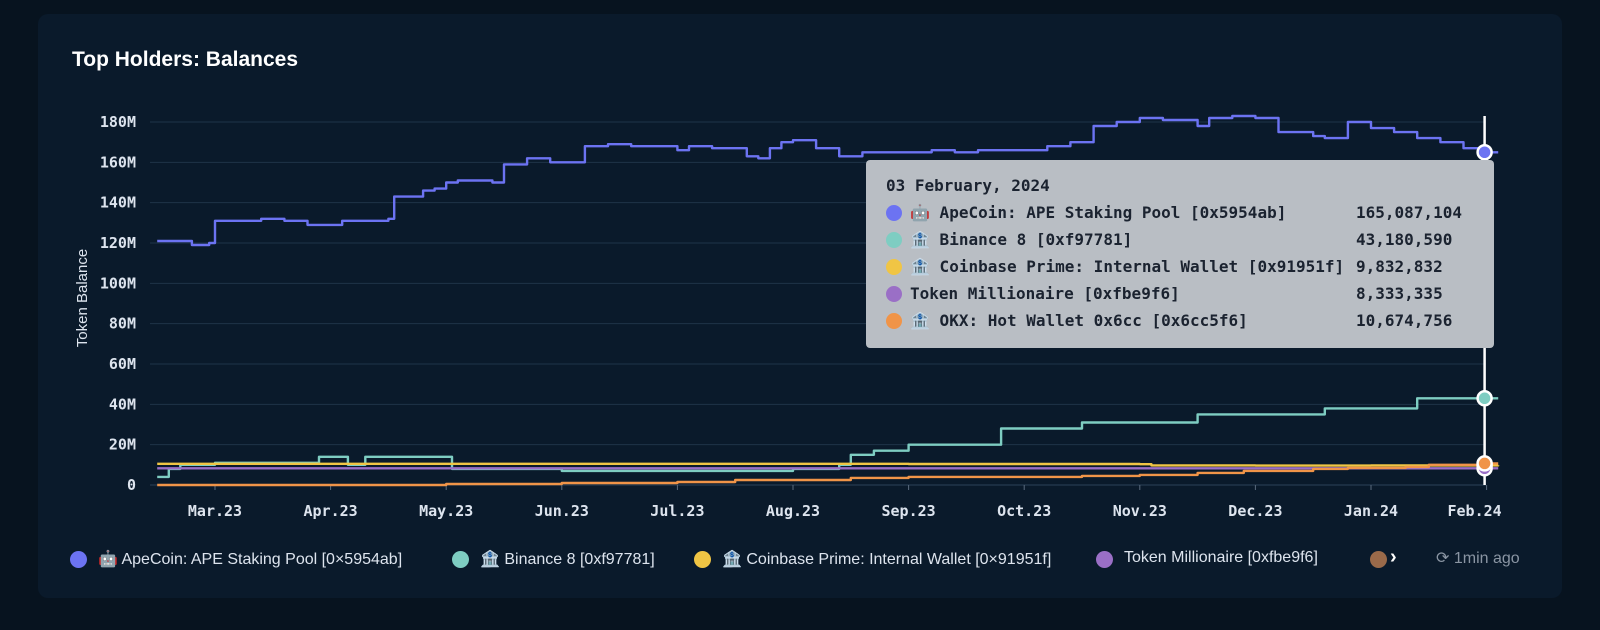 The width and height of the screenshot is (1600, 630). Describe the element at coordinates (118, 162) in the screenshot. I see `y-tick-label: 160M` at that location.